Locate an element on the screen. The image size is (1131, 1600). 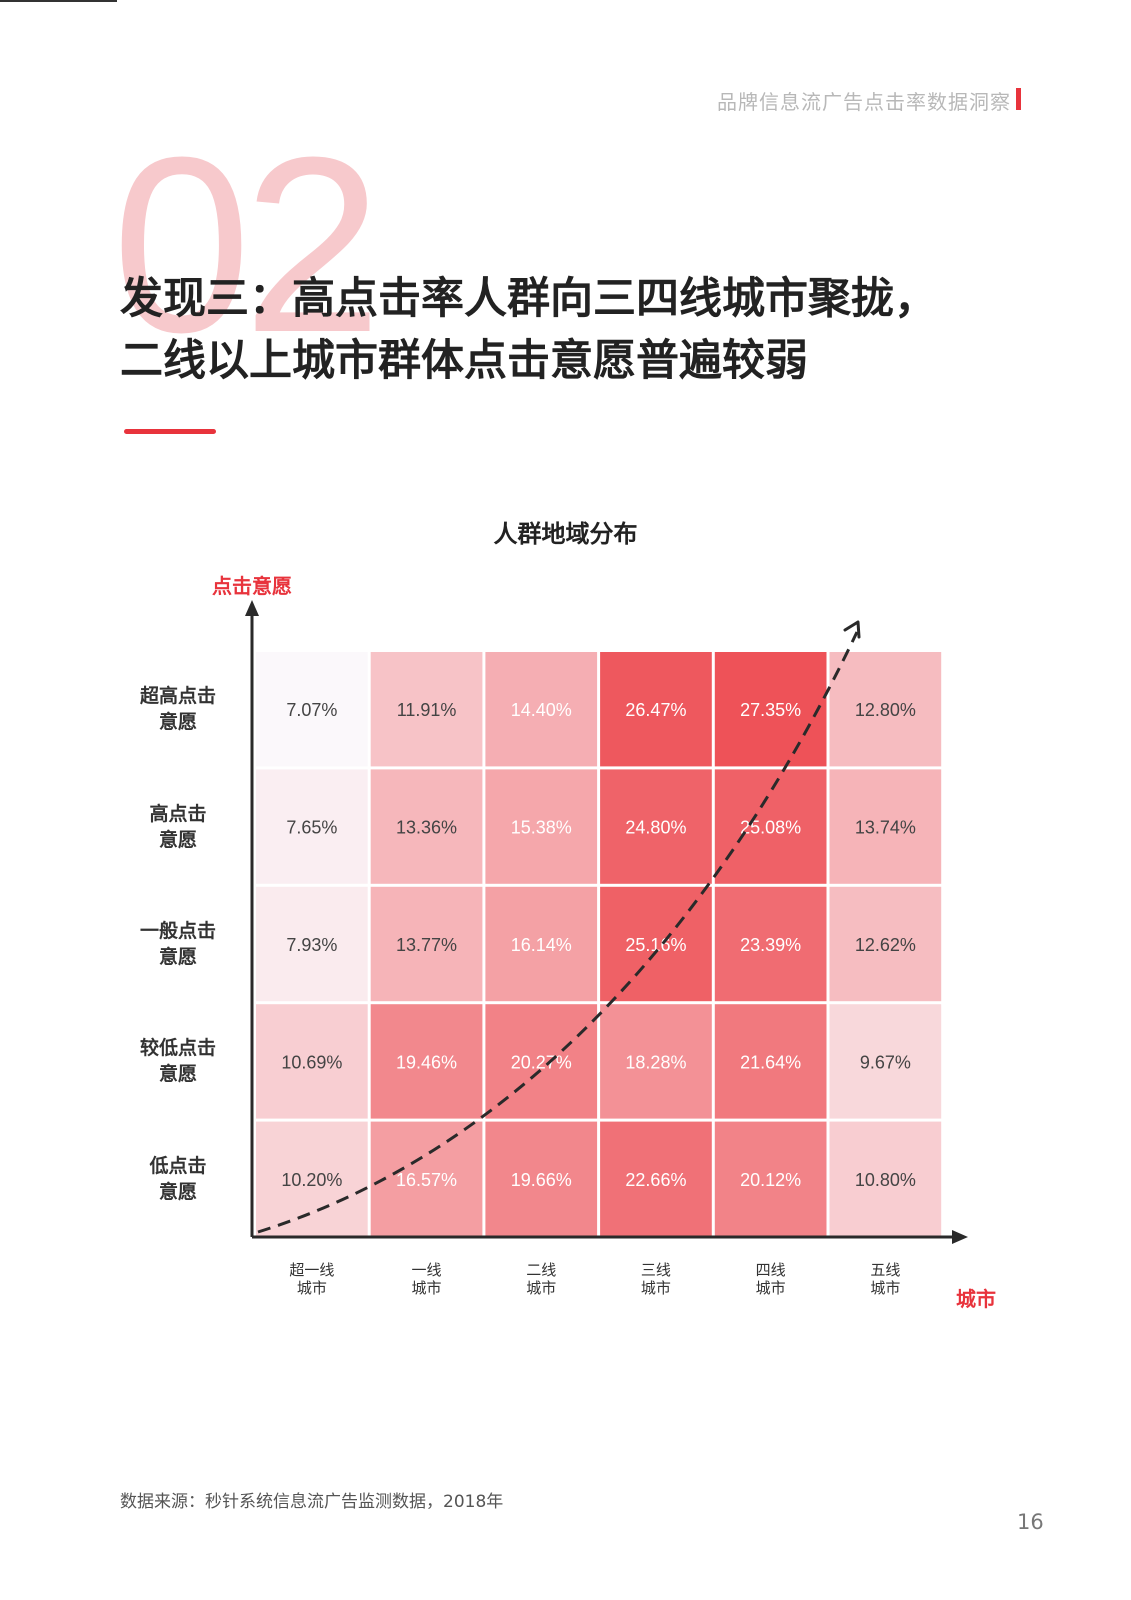
cell-value-label: 11.91% is located at coordinates (427, 710).